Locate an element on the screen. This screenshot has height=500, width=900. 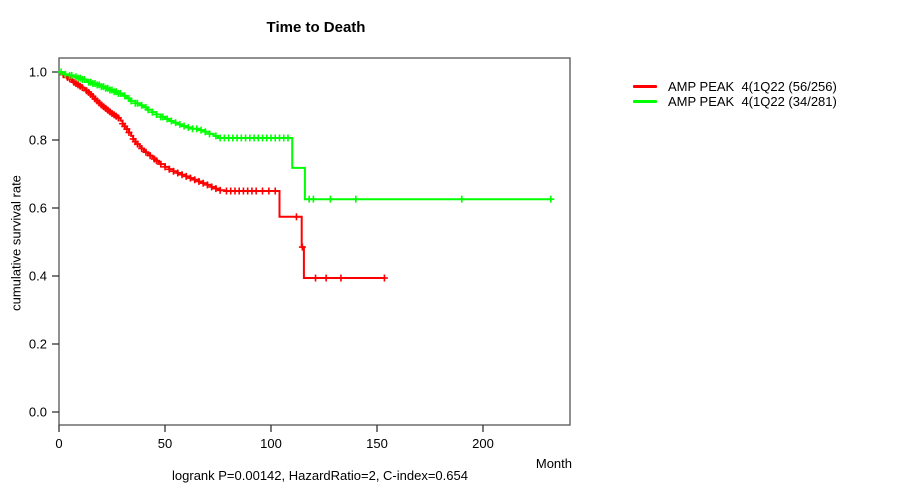
legend-line-red-icon is located at coordinates (645, 86).